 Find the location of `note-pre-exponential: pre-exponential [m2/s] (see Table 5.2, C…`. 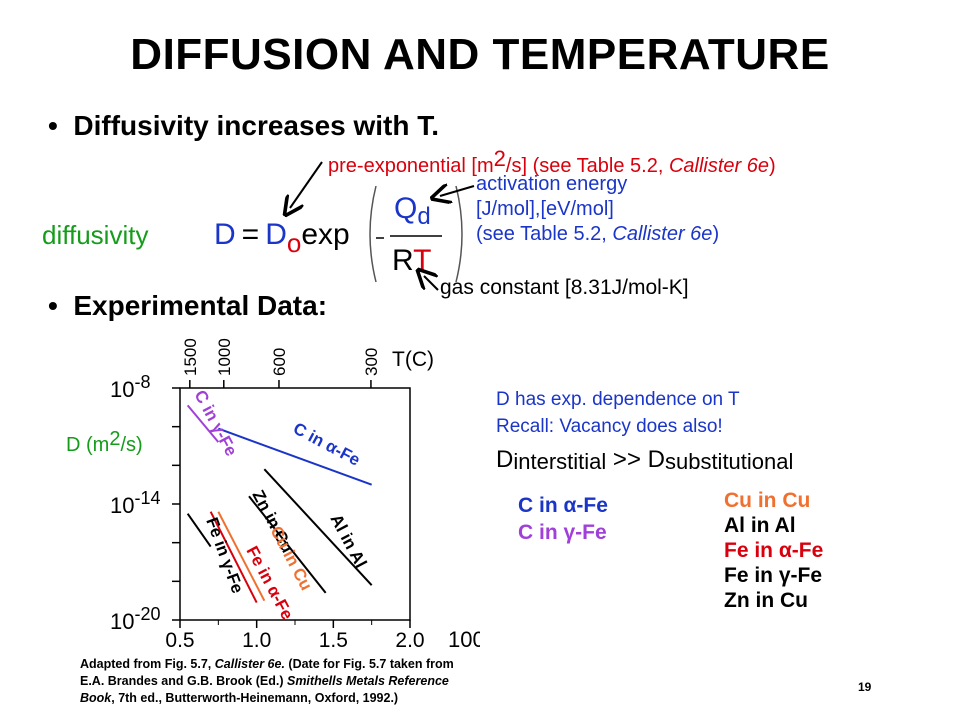

note-pre-exponential: pre-exponential [m2/s] (see Table 5.2, C… is located at coordinates (552, 161).